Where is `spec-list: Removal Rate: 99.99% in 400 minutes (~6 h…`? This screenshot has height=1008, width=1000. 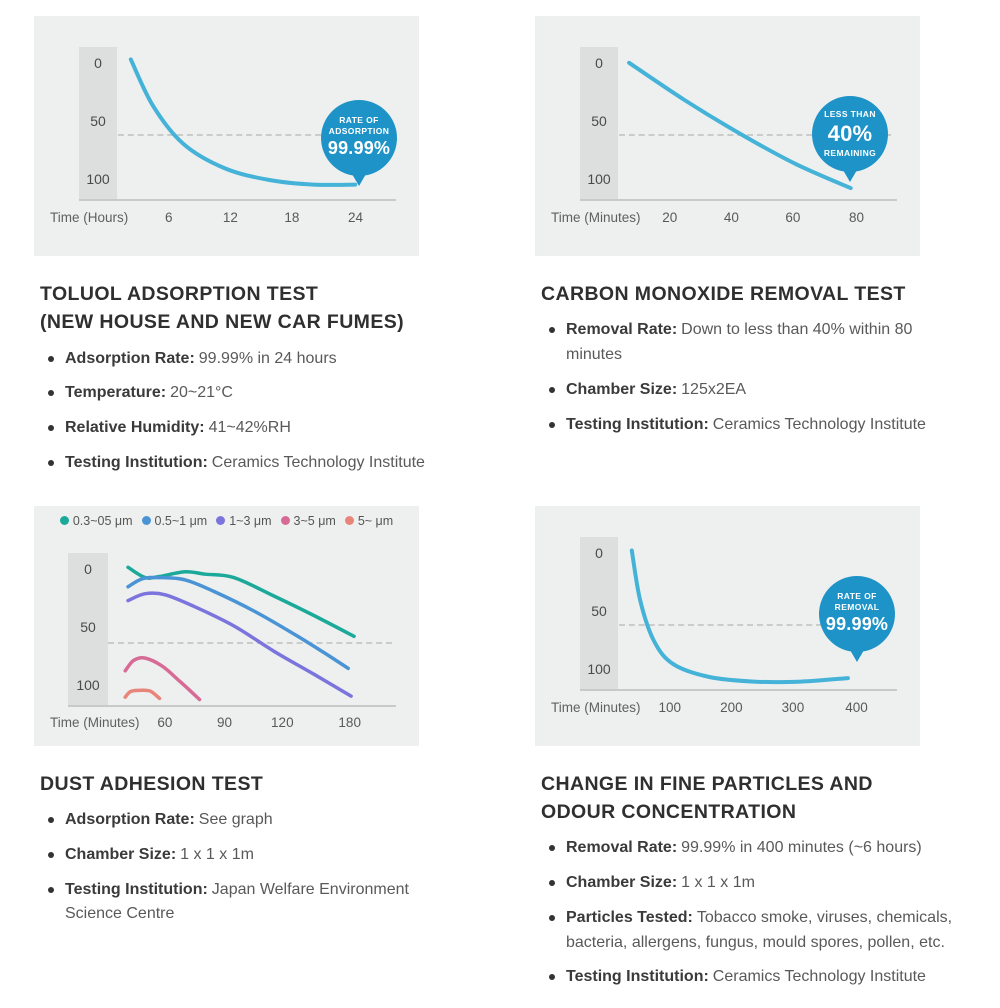 spec-list: Removal Rate: 99.99% in 400 minutes (~6 h… is located at coordinates (753, 913).